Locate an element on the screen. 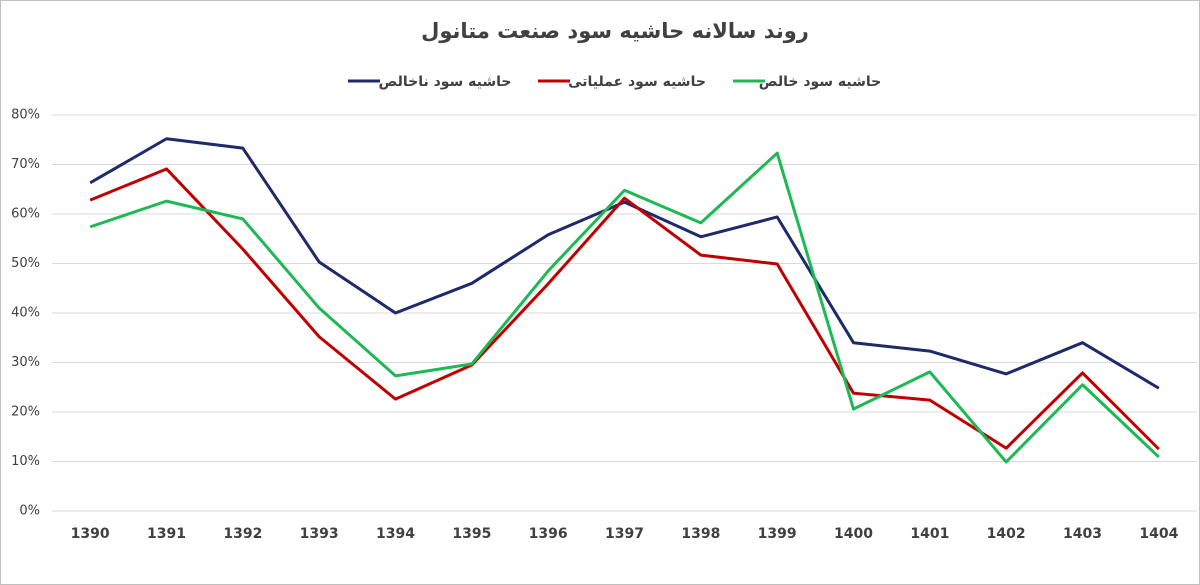 This screenshot has height=585, width=1200. y-tick-label: 0% is located at coordinates (29, 511).